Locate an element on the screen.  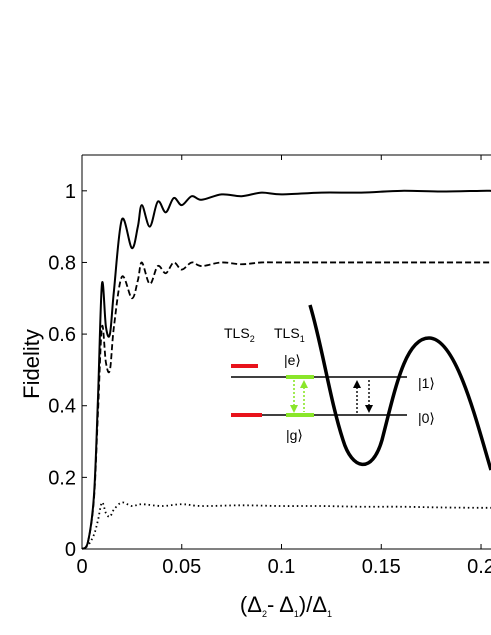
y-tick-label: 0.8 is located at coordinates (62, 263).